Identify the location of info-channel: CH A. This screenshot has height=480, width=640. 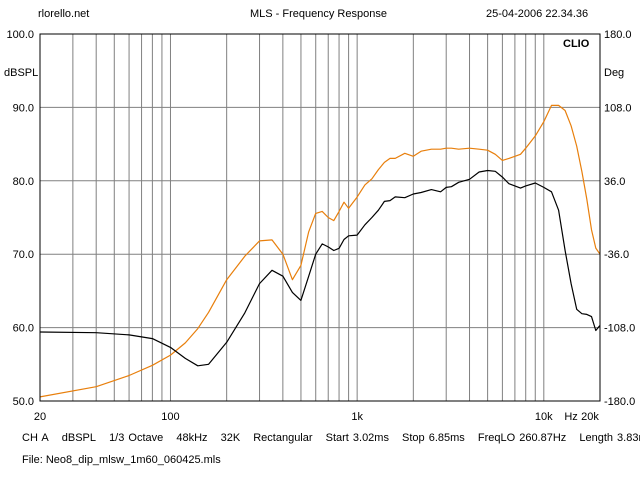
(35, 438).